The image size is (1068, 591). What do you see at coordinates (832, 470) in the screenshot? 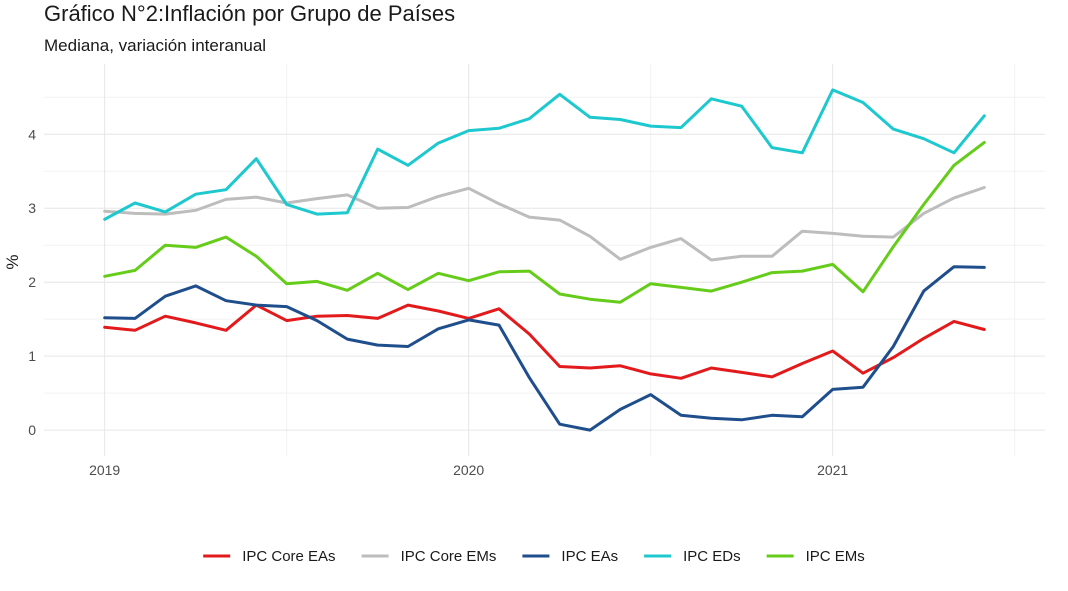
I see `x-tick-label: 2021` at bounding box center [832, 470].